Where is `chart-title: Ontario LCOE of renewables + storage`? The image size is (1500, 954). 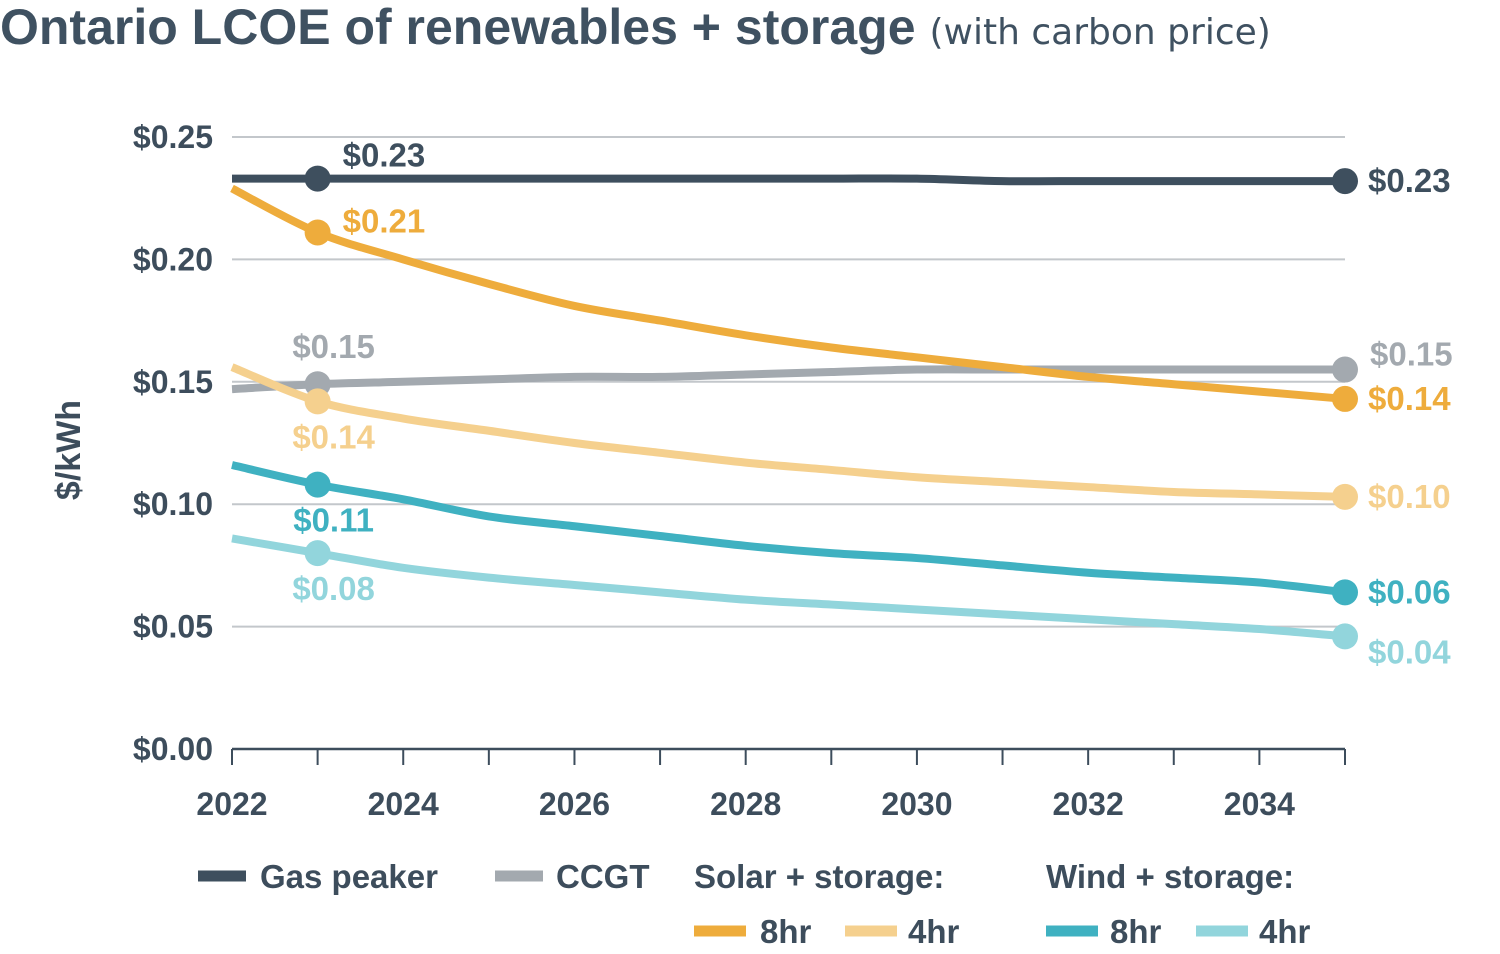 chart-title: Ontario LCOE of renewables + storage is located at coordinates (458, 27).